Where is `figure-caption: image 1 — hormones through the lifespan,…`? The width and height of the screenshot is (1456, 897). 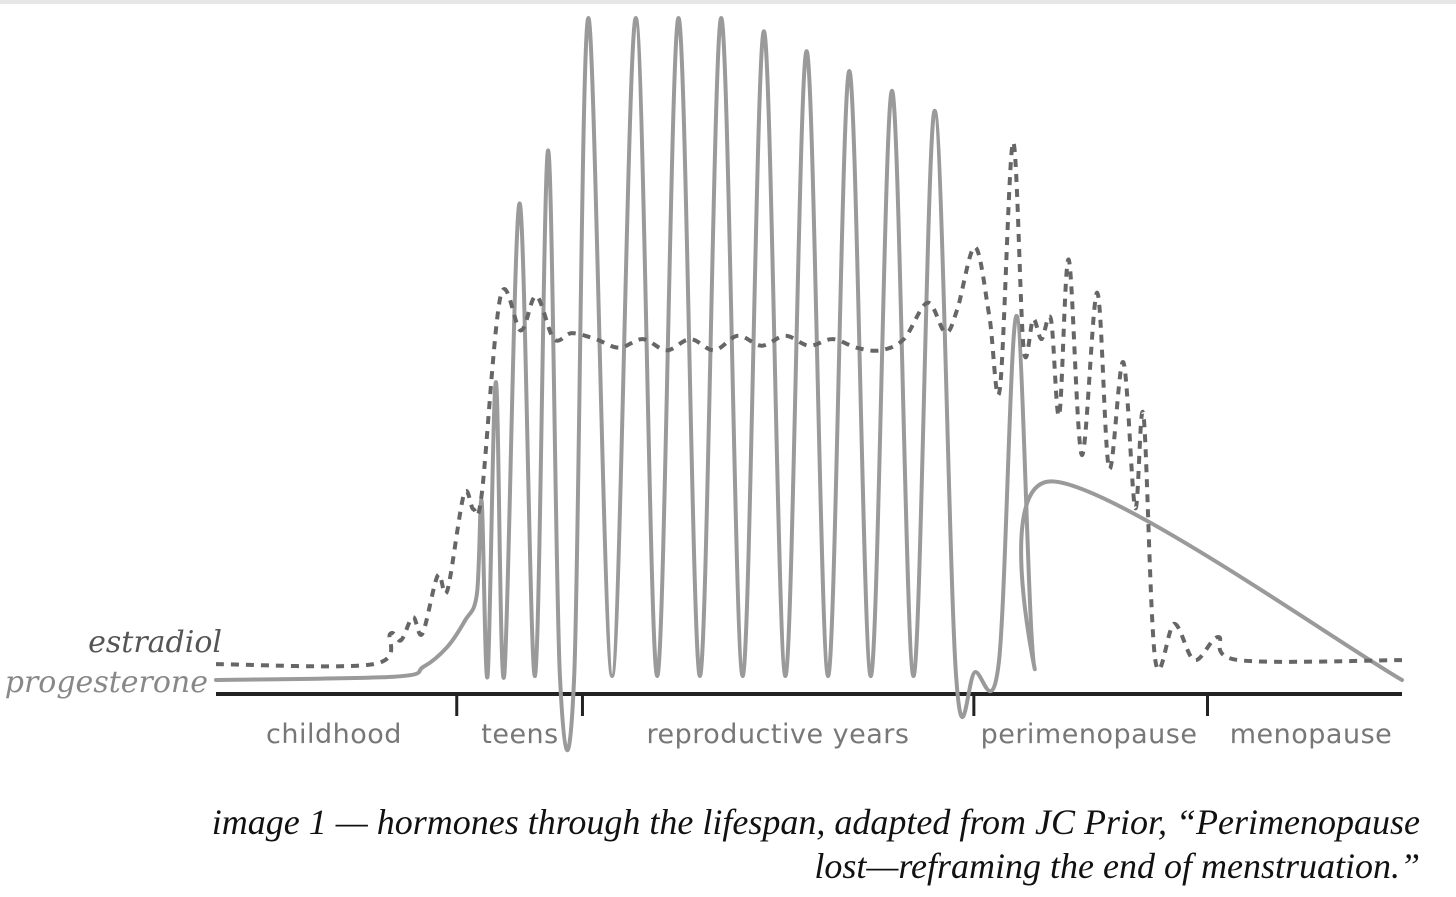 figure-caption: image 1 — hormones through the lifespan,… is located at coordinates (730, 844).